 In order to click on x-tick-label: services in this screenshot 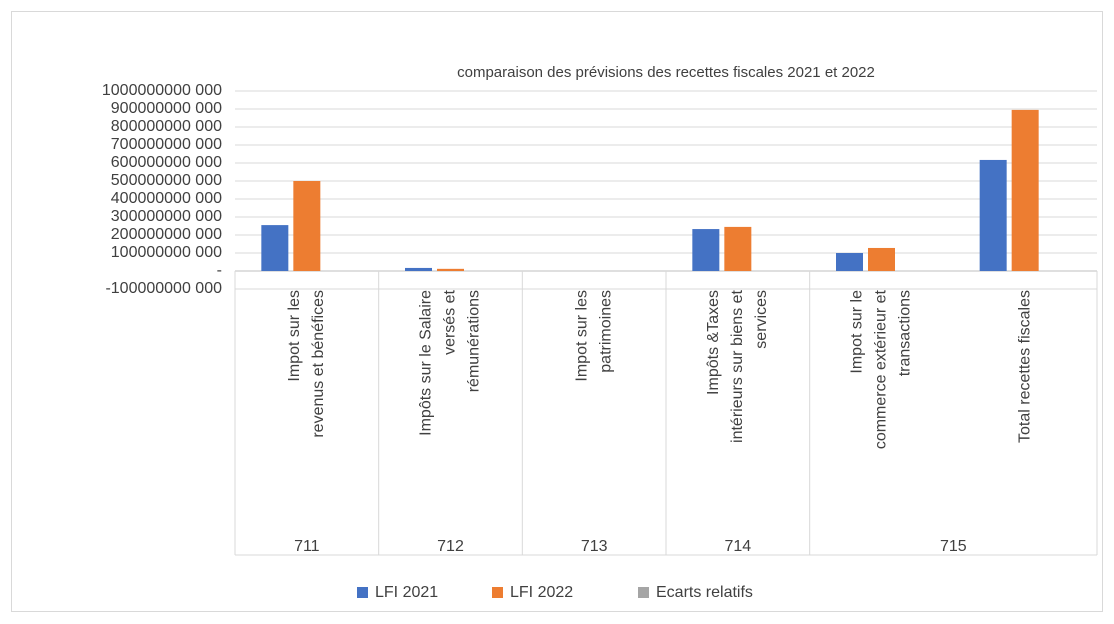, I will do `click(761, 319)`.